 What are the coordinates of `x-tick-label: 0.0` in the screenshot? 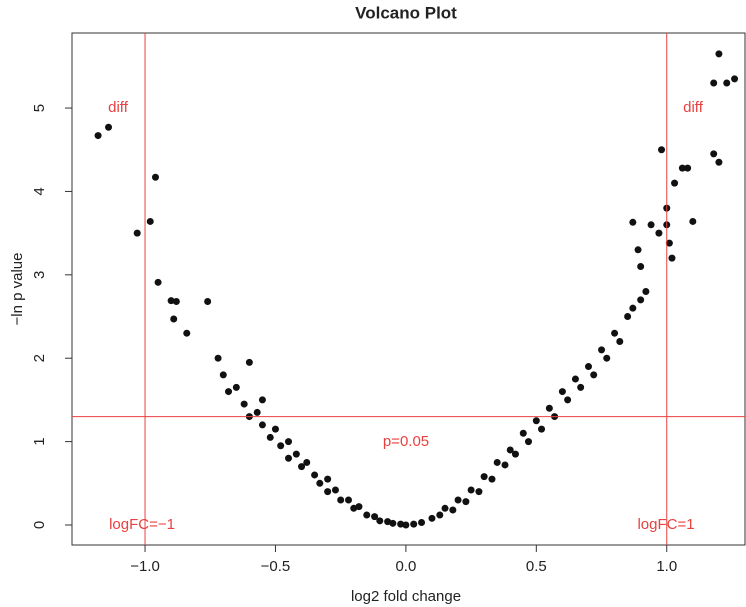 It's located at (405, 566).